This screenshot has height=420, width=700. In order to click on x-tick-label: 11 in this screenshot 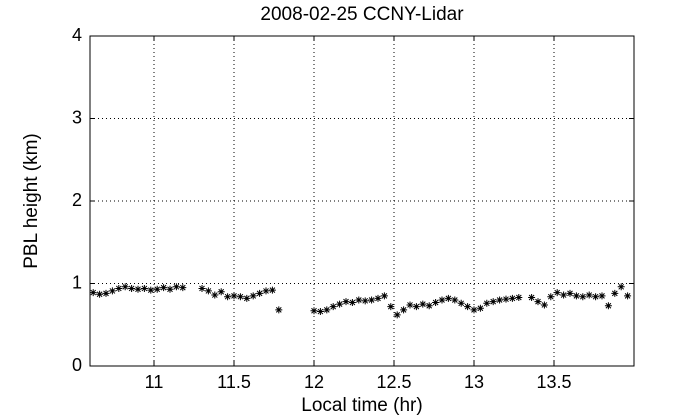, I will do `click(154, 382)`.